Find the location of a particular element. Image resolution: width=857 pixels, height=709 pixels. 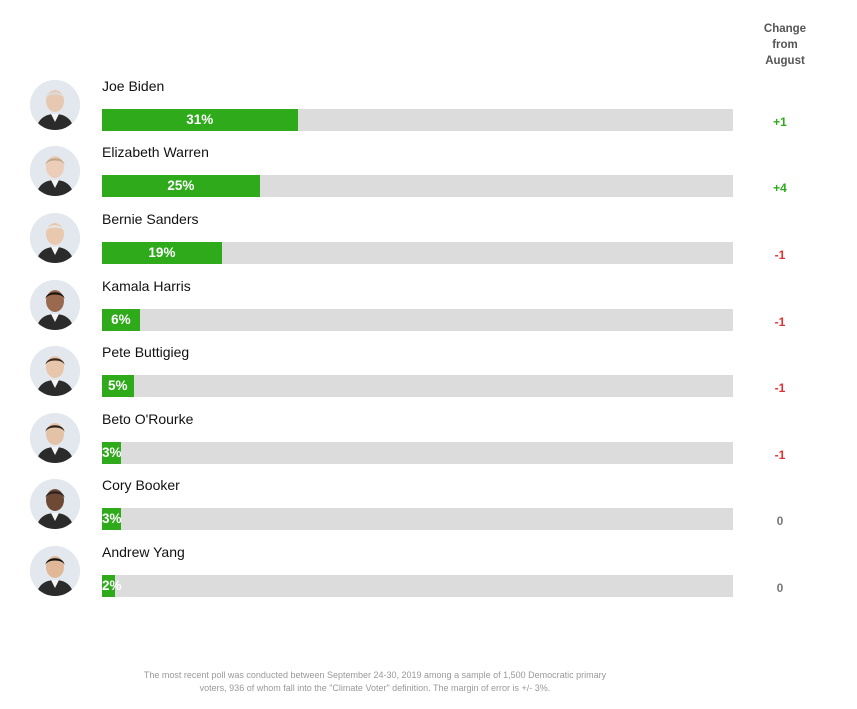

bar-value-label: 25% is located at coordinates (181, 185).